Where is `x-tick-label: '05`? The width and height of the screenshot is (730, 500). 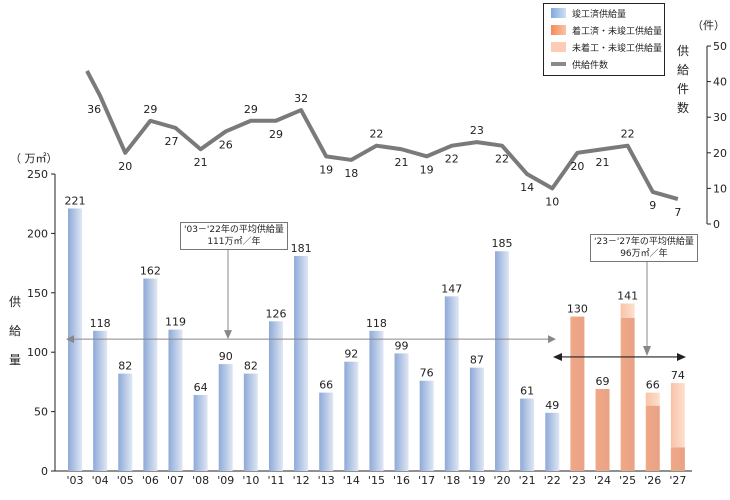
x-tick-label: '05 is located at coordinates (125, 480).